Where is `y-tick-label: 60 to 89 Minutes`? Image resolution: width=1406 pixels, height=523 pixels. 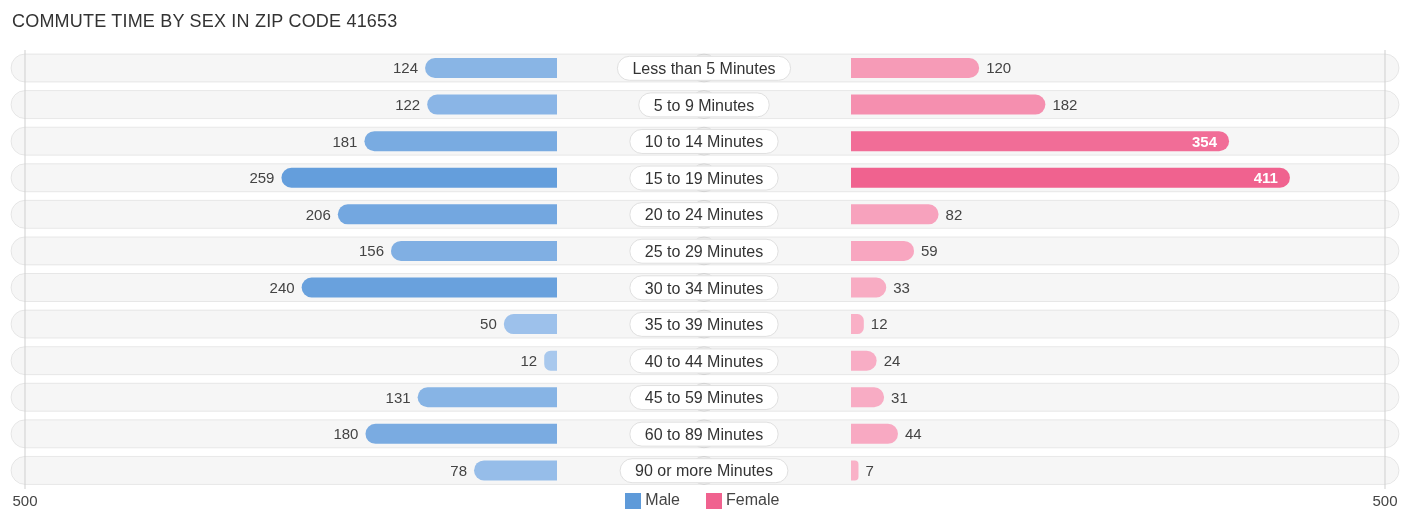 y-tick-label: 60 to 89 Minutes is located at coordinates (704, 434).